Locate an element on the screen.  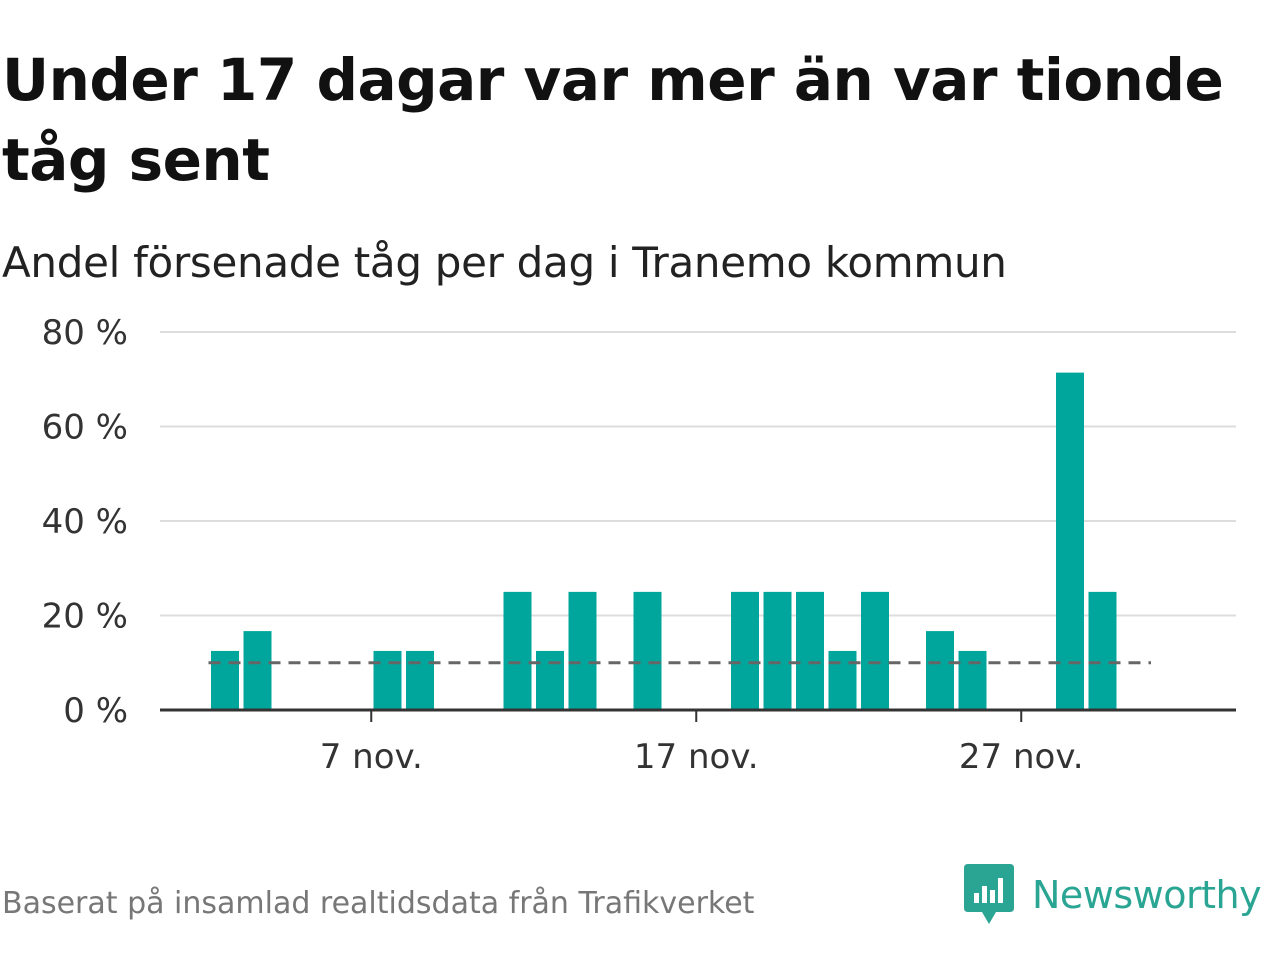
x-axis is located at coordinates (698, 715).